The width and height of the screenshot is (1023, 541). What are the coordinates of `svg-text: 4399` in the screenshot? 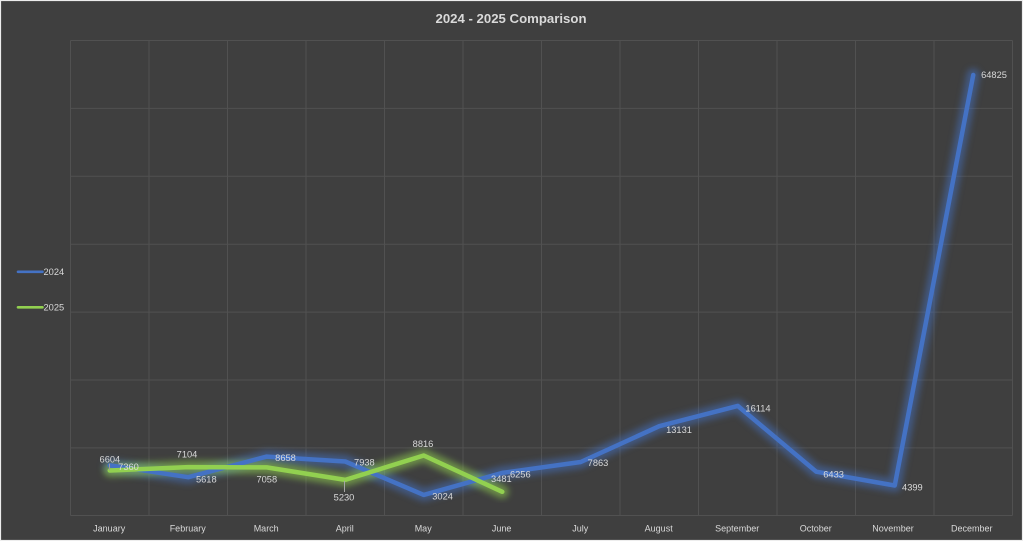 It's located at (912, 487).